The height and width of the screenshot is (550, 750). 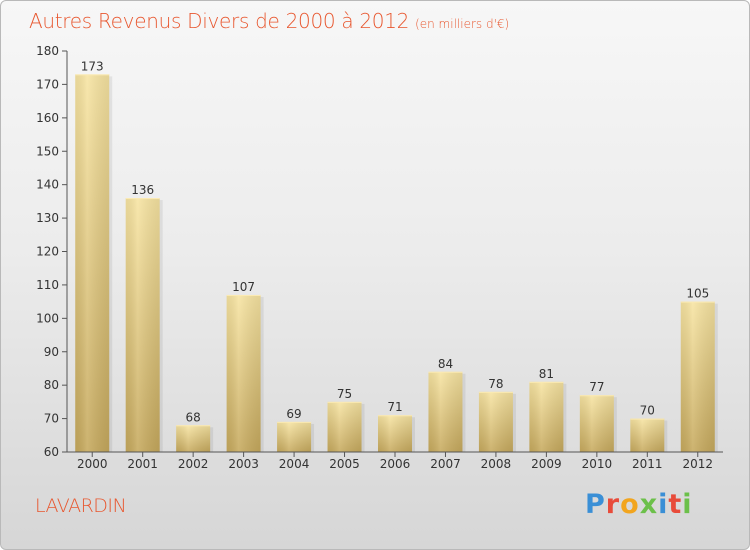 What do you see at coordinates (92, 464) in the screenshot?
I see `x-tick-label: 2000` at bounding box center [92, 464].